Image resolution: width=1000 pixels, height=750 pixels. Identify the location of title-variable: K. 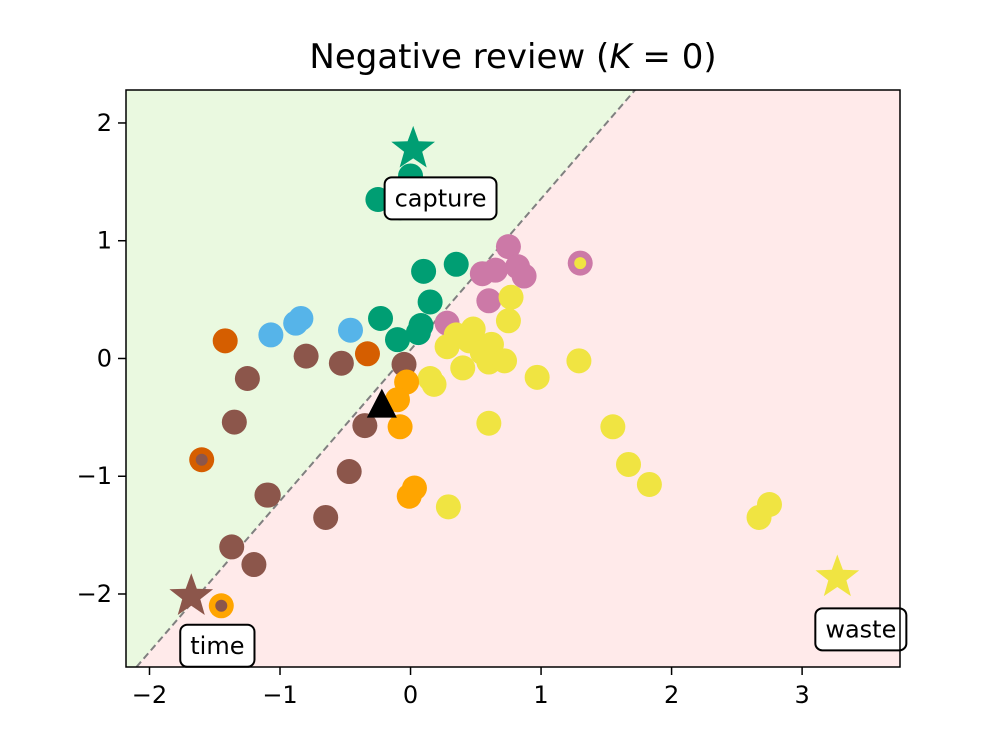
(621, 57).